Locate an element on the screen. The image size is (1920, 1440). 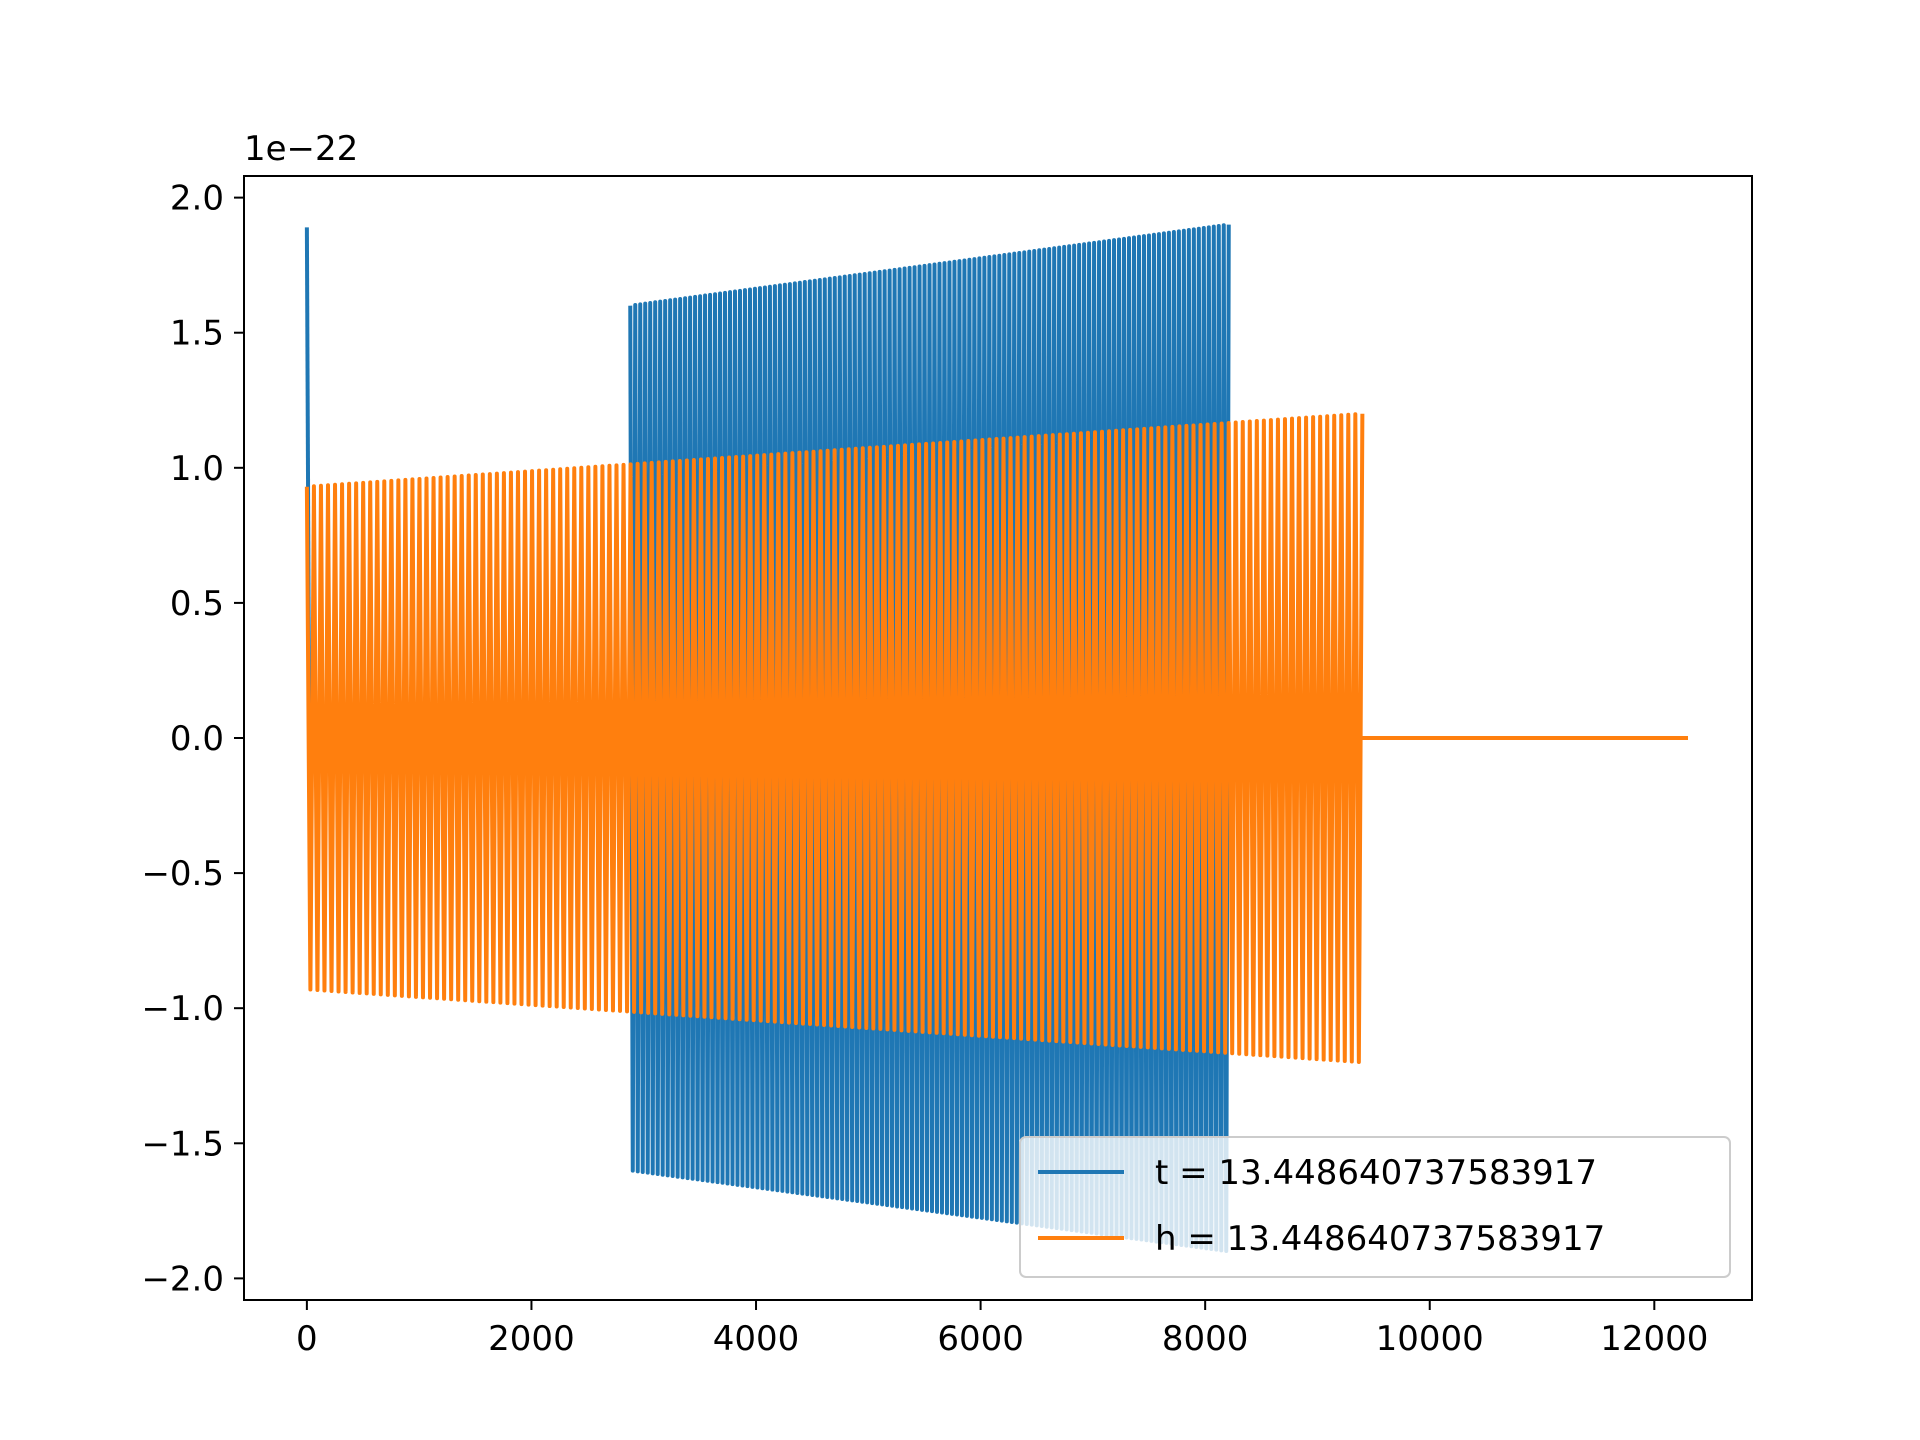
x-tick-label: 12000 is located at coordinates (1654, 1339).